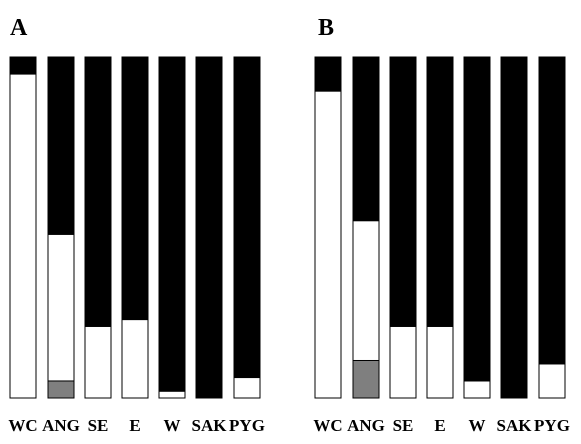 This screenshot has height=444, width=581. Describe the element at coordinates (477, 425) in the screenshot. I see `category-label-b-w: W` at that location.